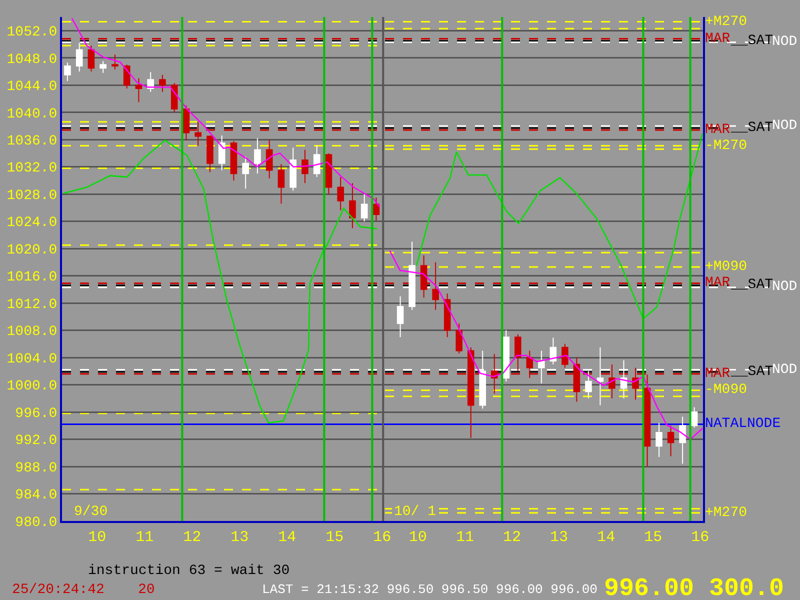 This screenshot has height=600, width=800. What do you see at coordinates (91, 512) in the screenshot?
I see `annotation: 9/30` at bounding box center [91, 512].